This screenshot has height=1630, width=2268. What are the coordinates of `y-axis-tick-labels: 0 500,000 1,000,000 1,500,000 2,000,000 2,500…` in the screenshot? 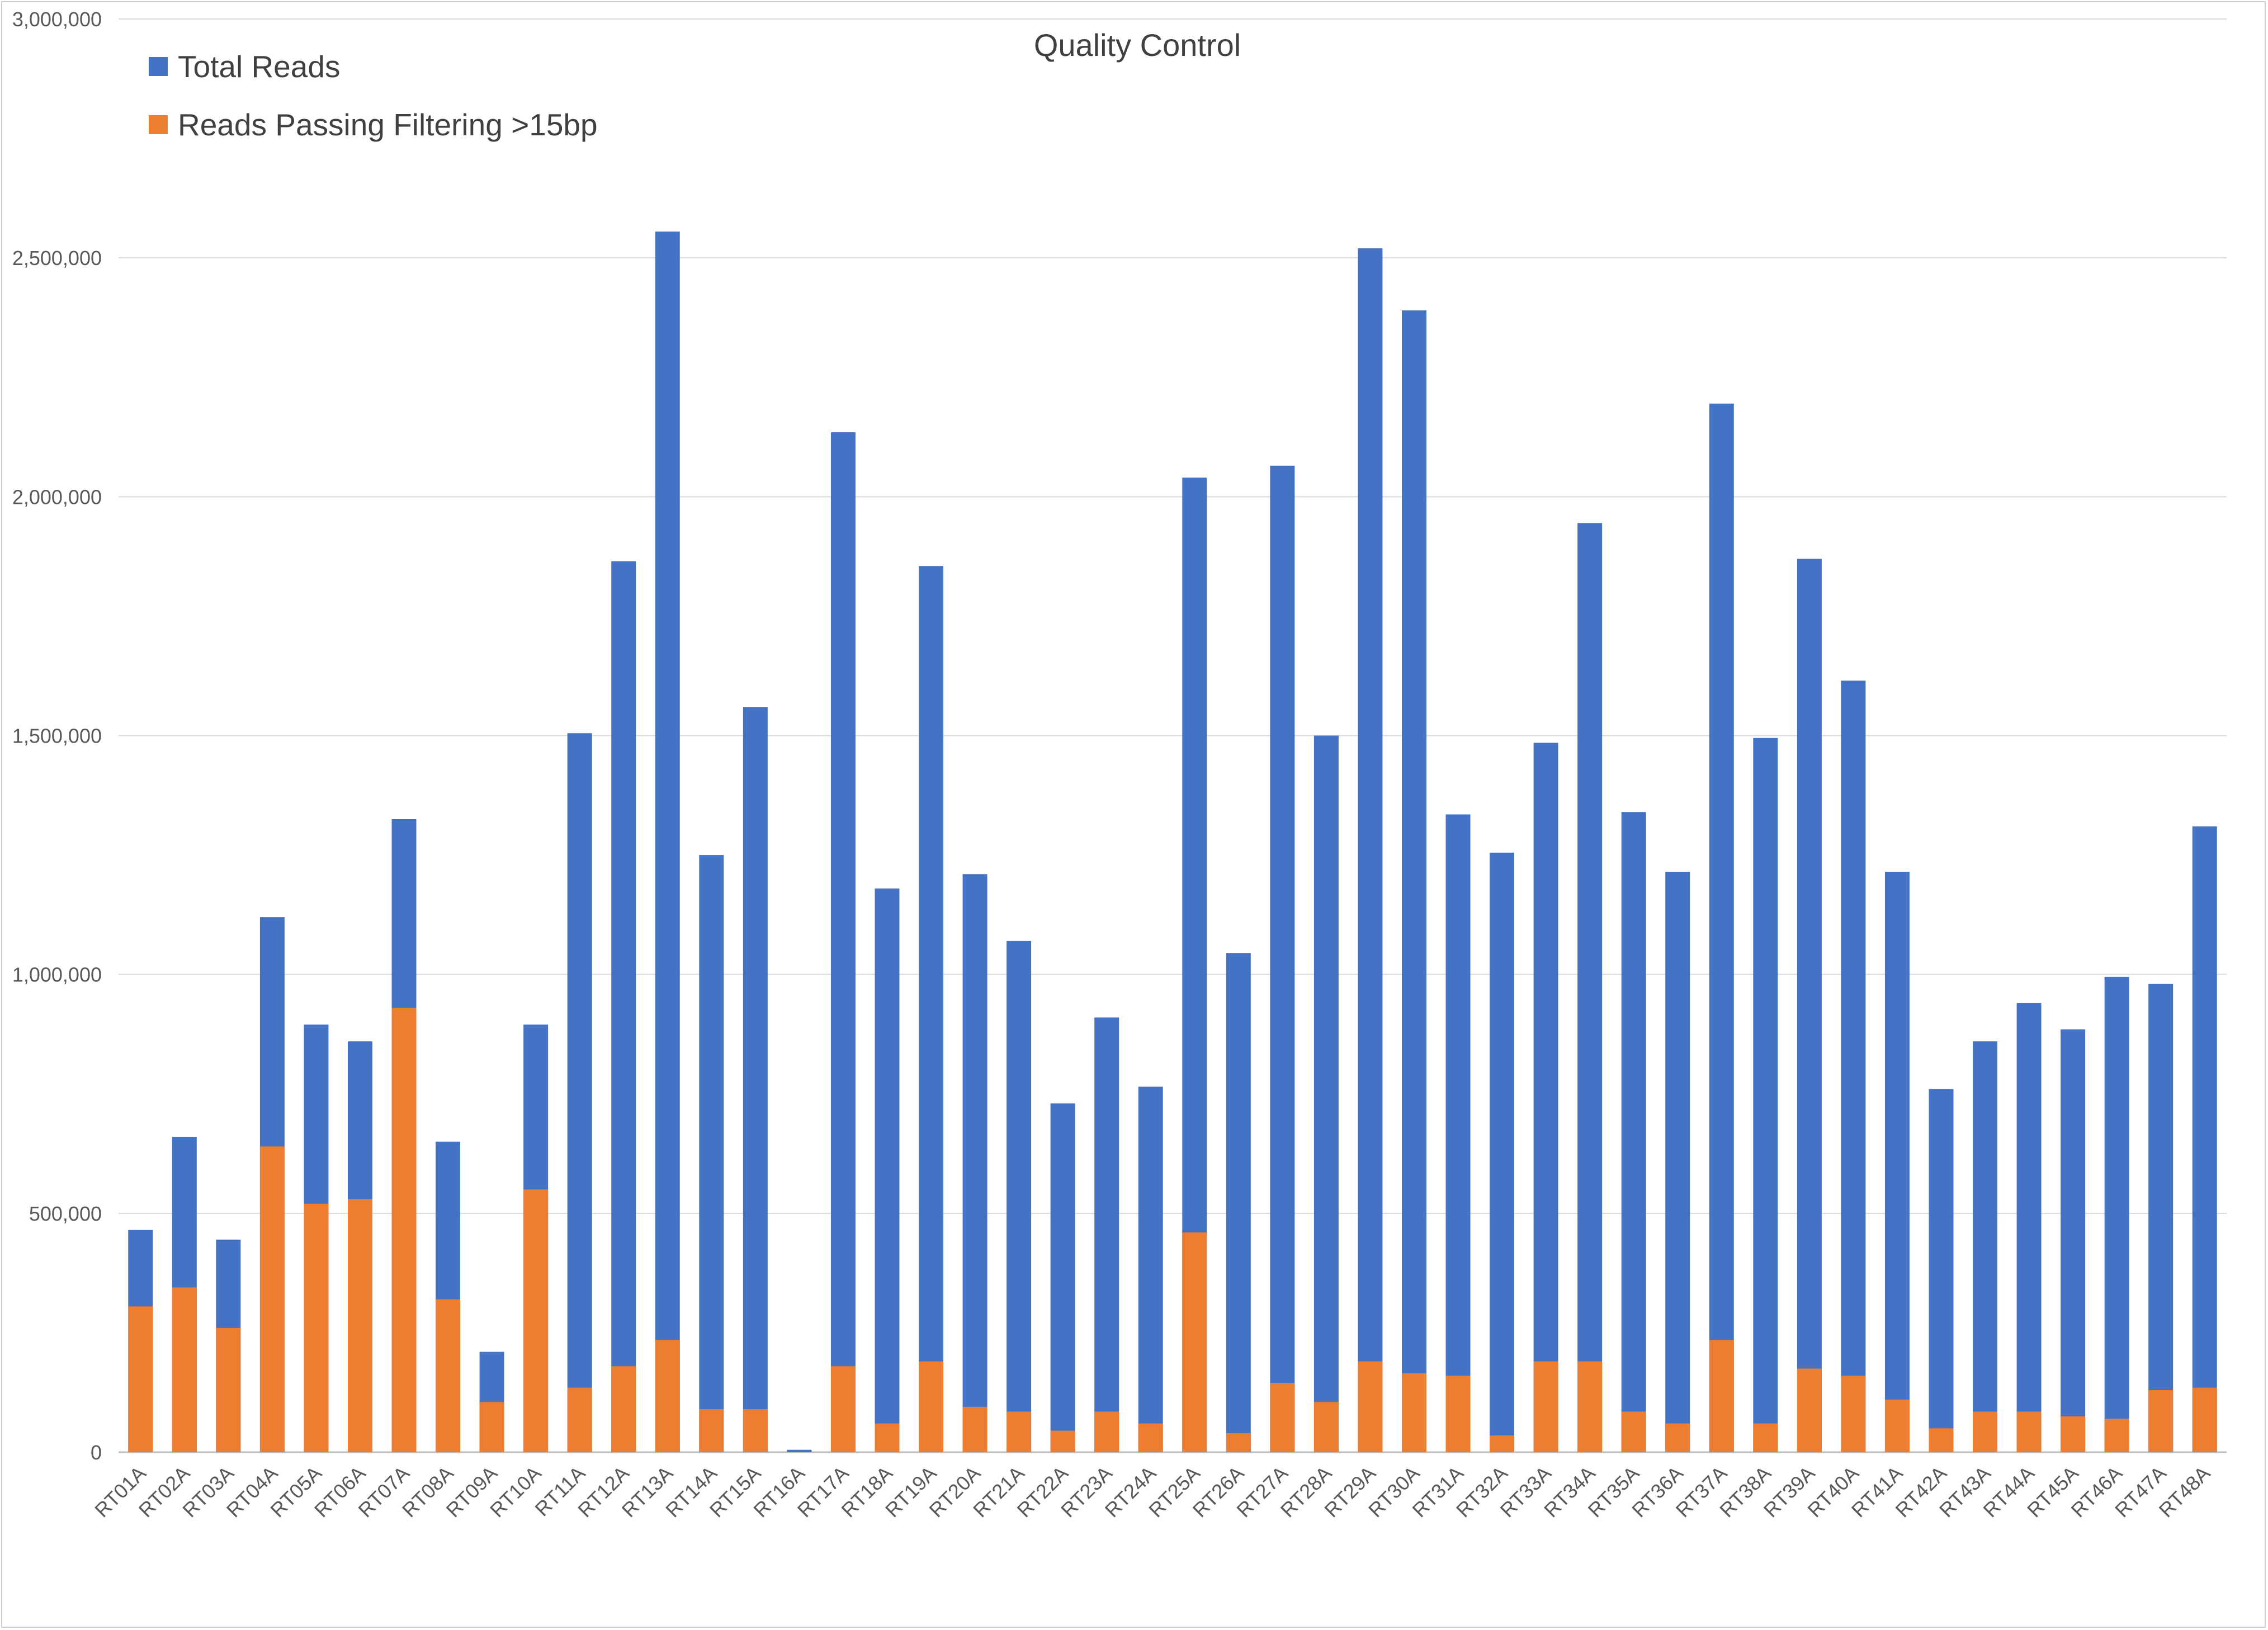 It's located at (57, 736).